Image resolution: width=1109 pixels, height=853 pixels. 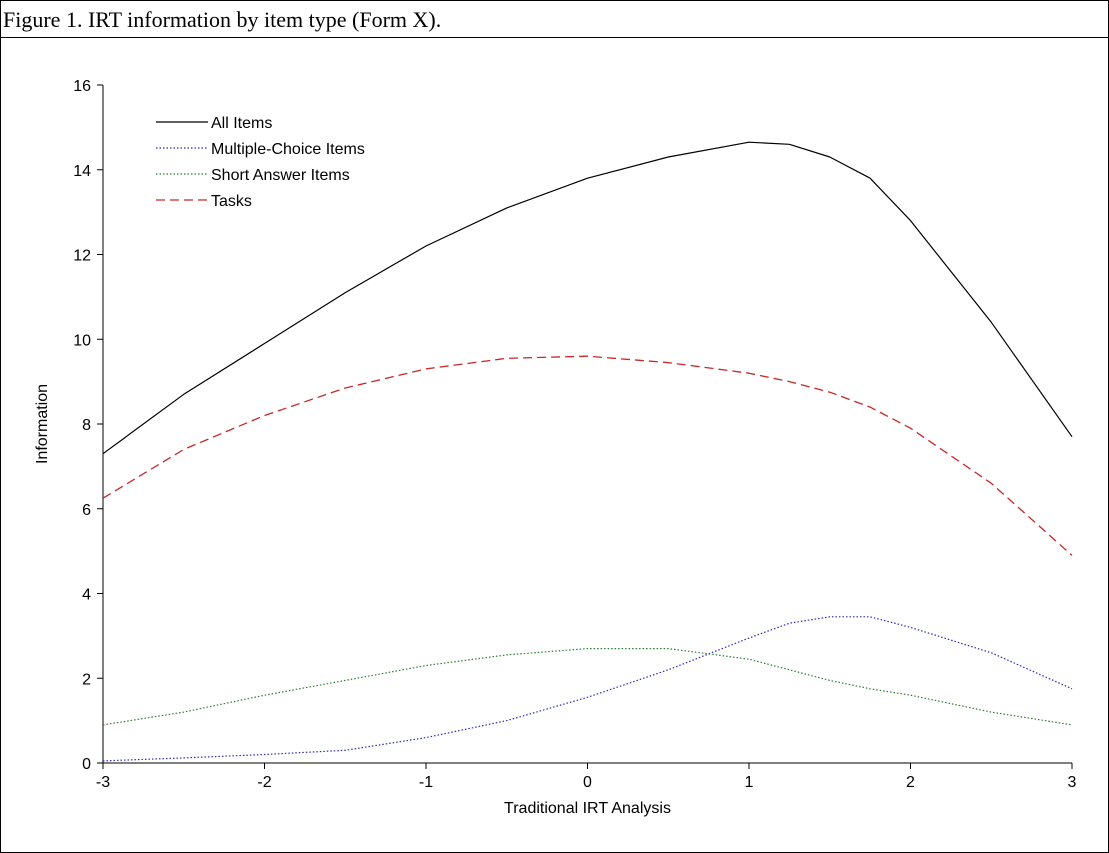 I want to click on y-tick-label: 4, so click(x=86, y=595).